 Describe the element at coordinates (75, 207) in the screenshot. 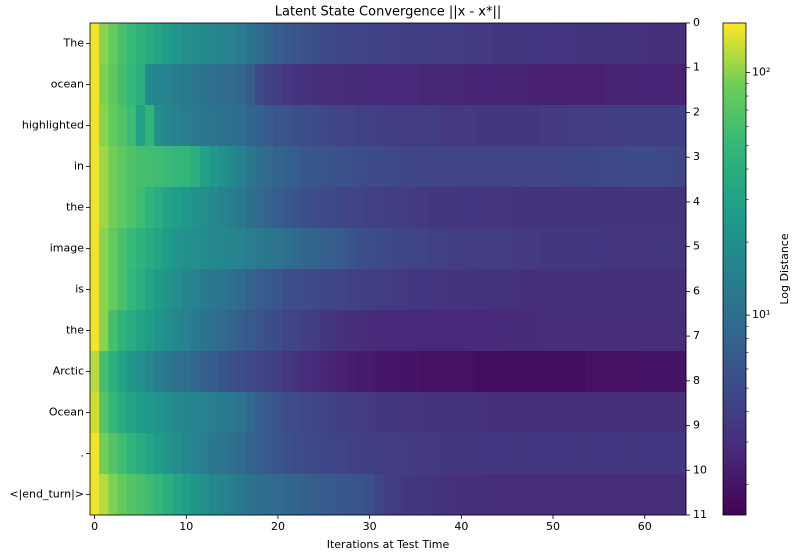

I see `y-tick-label: the` at that location.